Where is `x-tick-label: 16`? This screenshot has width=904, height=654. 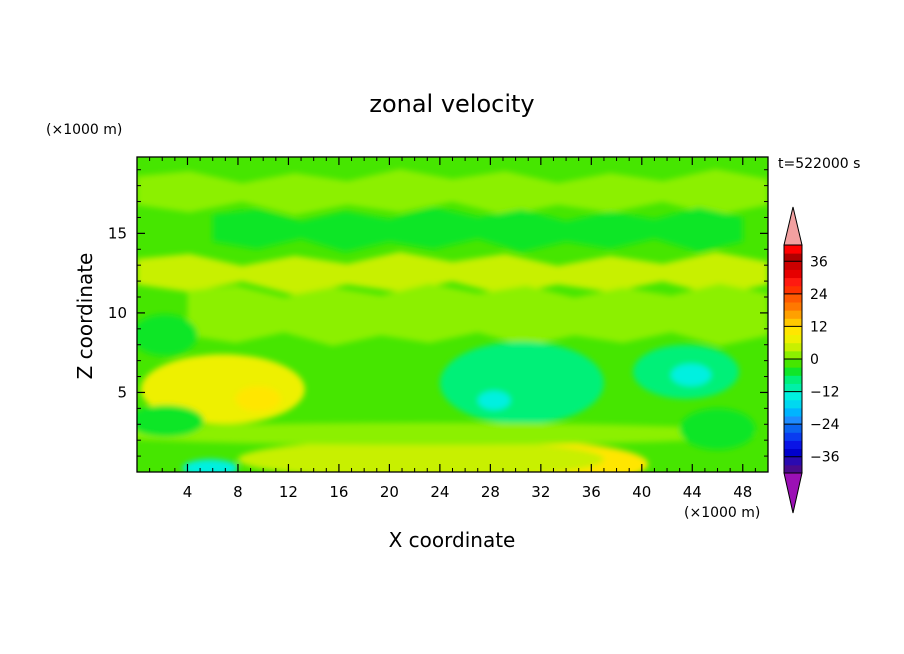 x-tick-label: 16 is located at coordinates (338, 492).